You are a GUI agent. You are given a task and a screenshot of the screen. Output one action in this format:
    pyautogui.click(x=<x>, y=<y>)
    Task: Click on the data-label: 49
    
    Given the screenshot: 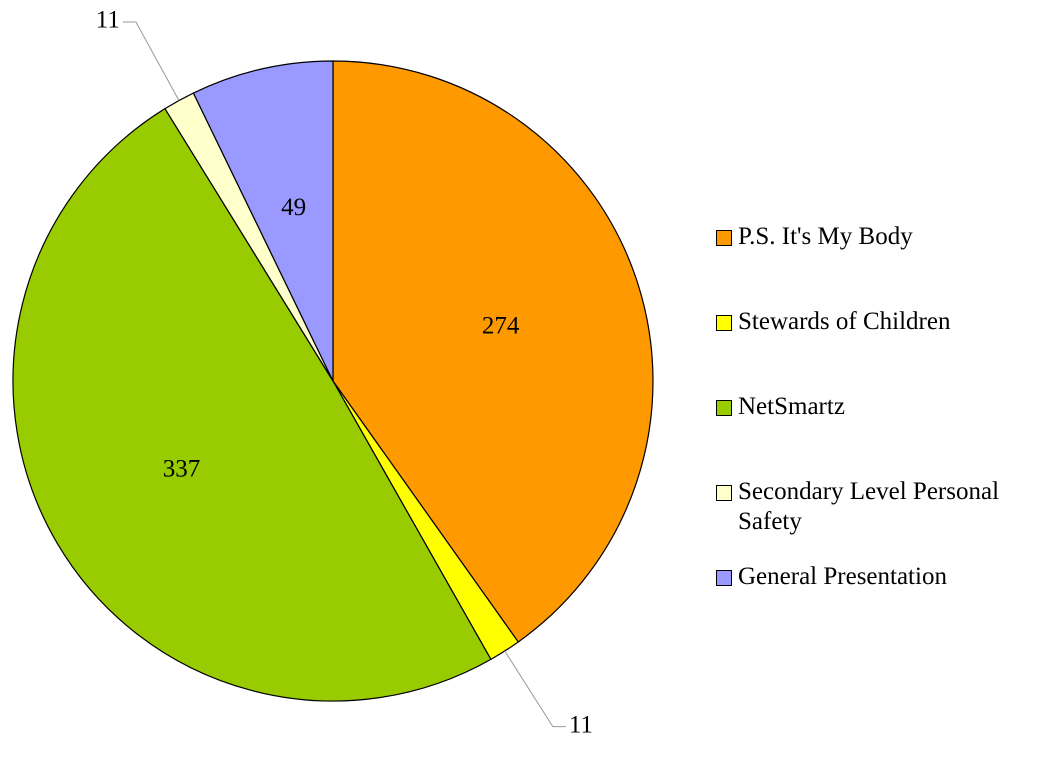 What is the action you would take?
    pyautogui.click(x=293, y=207)
    